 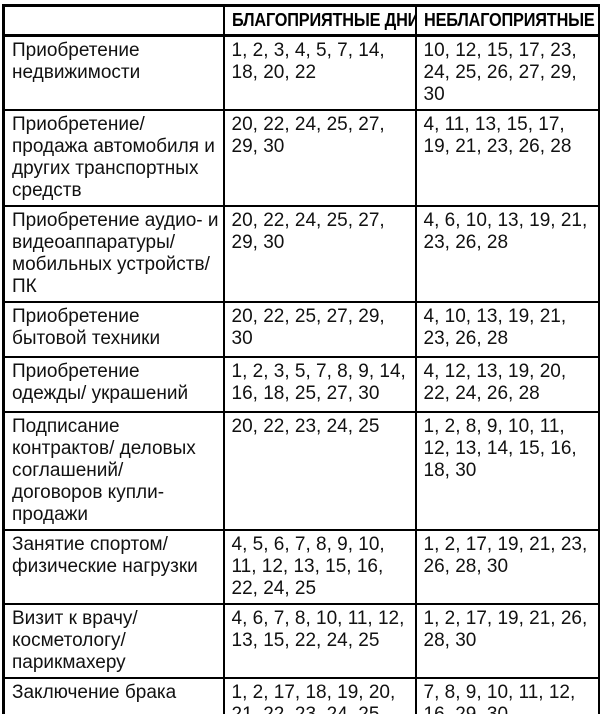 I want to click on unfavorable-days-cell: 4, 11, 13, 15, 17, 19, 21, 23, 26, 28, so click(x=507, y=158).